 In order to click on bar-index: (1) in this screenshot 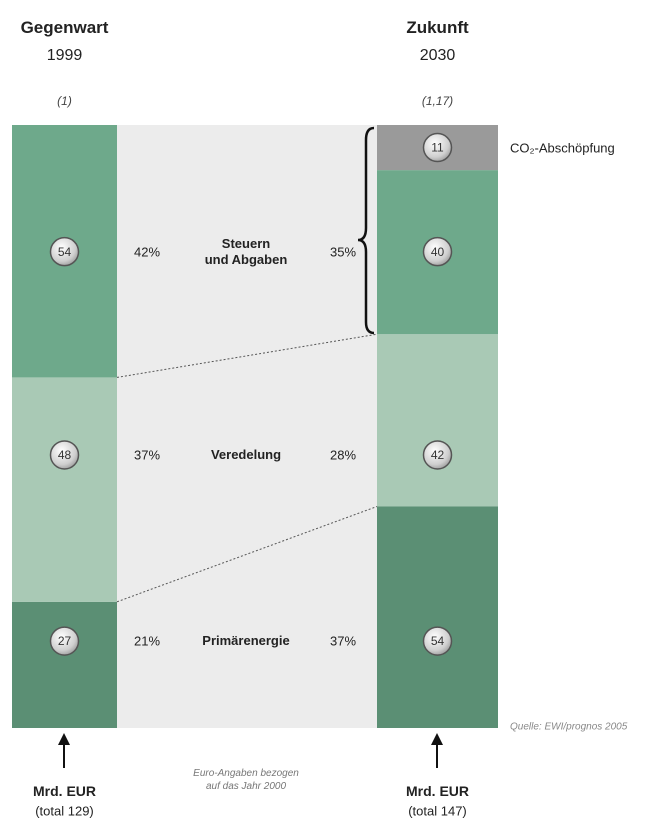, I will do `click(64, 101)`.